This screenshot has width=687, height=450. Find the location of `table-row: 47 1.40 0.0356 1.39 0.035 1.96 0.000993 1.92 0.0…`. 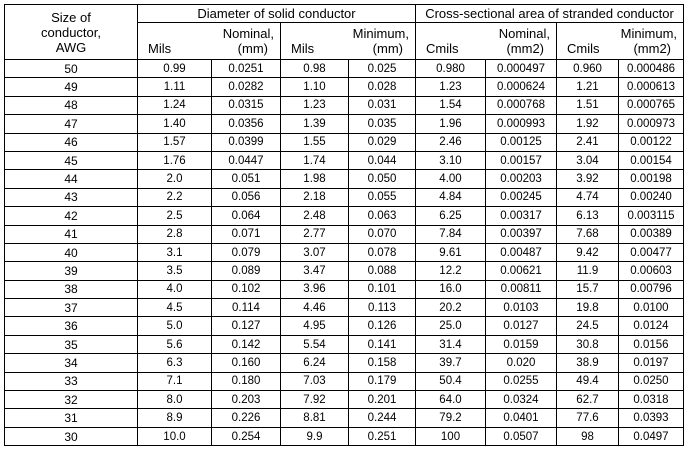

table-row: 47 1.40 0.0356 1.39 0.035 1.96 0.000993 1.92 0.0… is located at coordinates (344, 124).